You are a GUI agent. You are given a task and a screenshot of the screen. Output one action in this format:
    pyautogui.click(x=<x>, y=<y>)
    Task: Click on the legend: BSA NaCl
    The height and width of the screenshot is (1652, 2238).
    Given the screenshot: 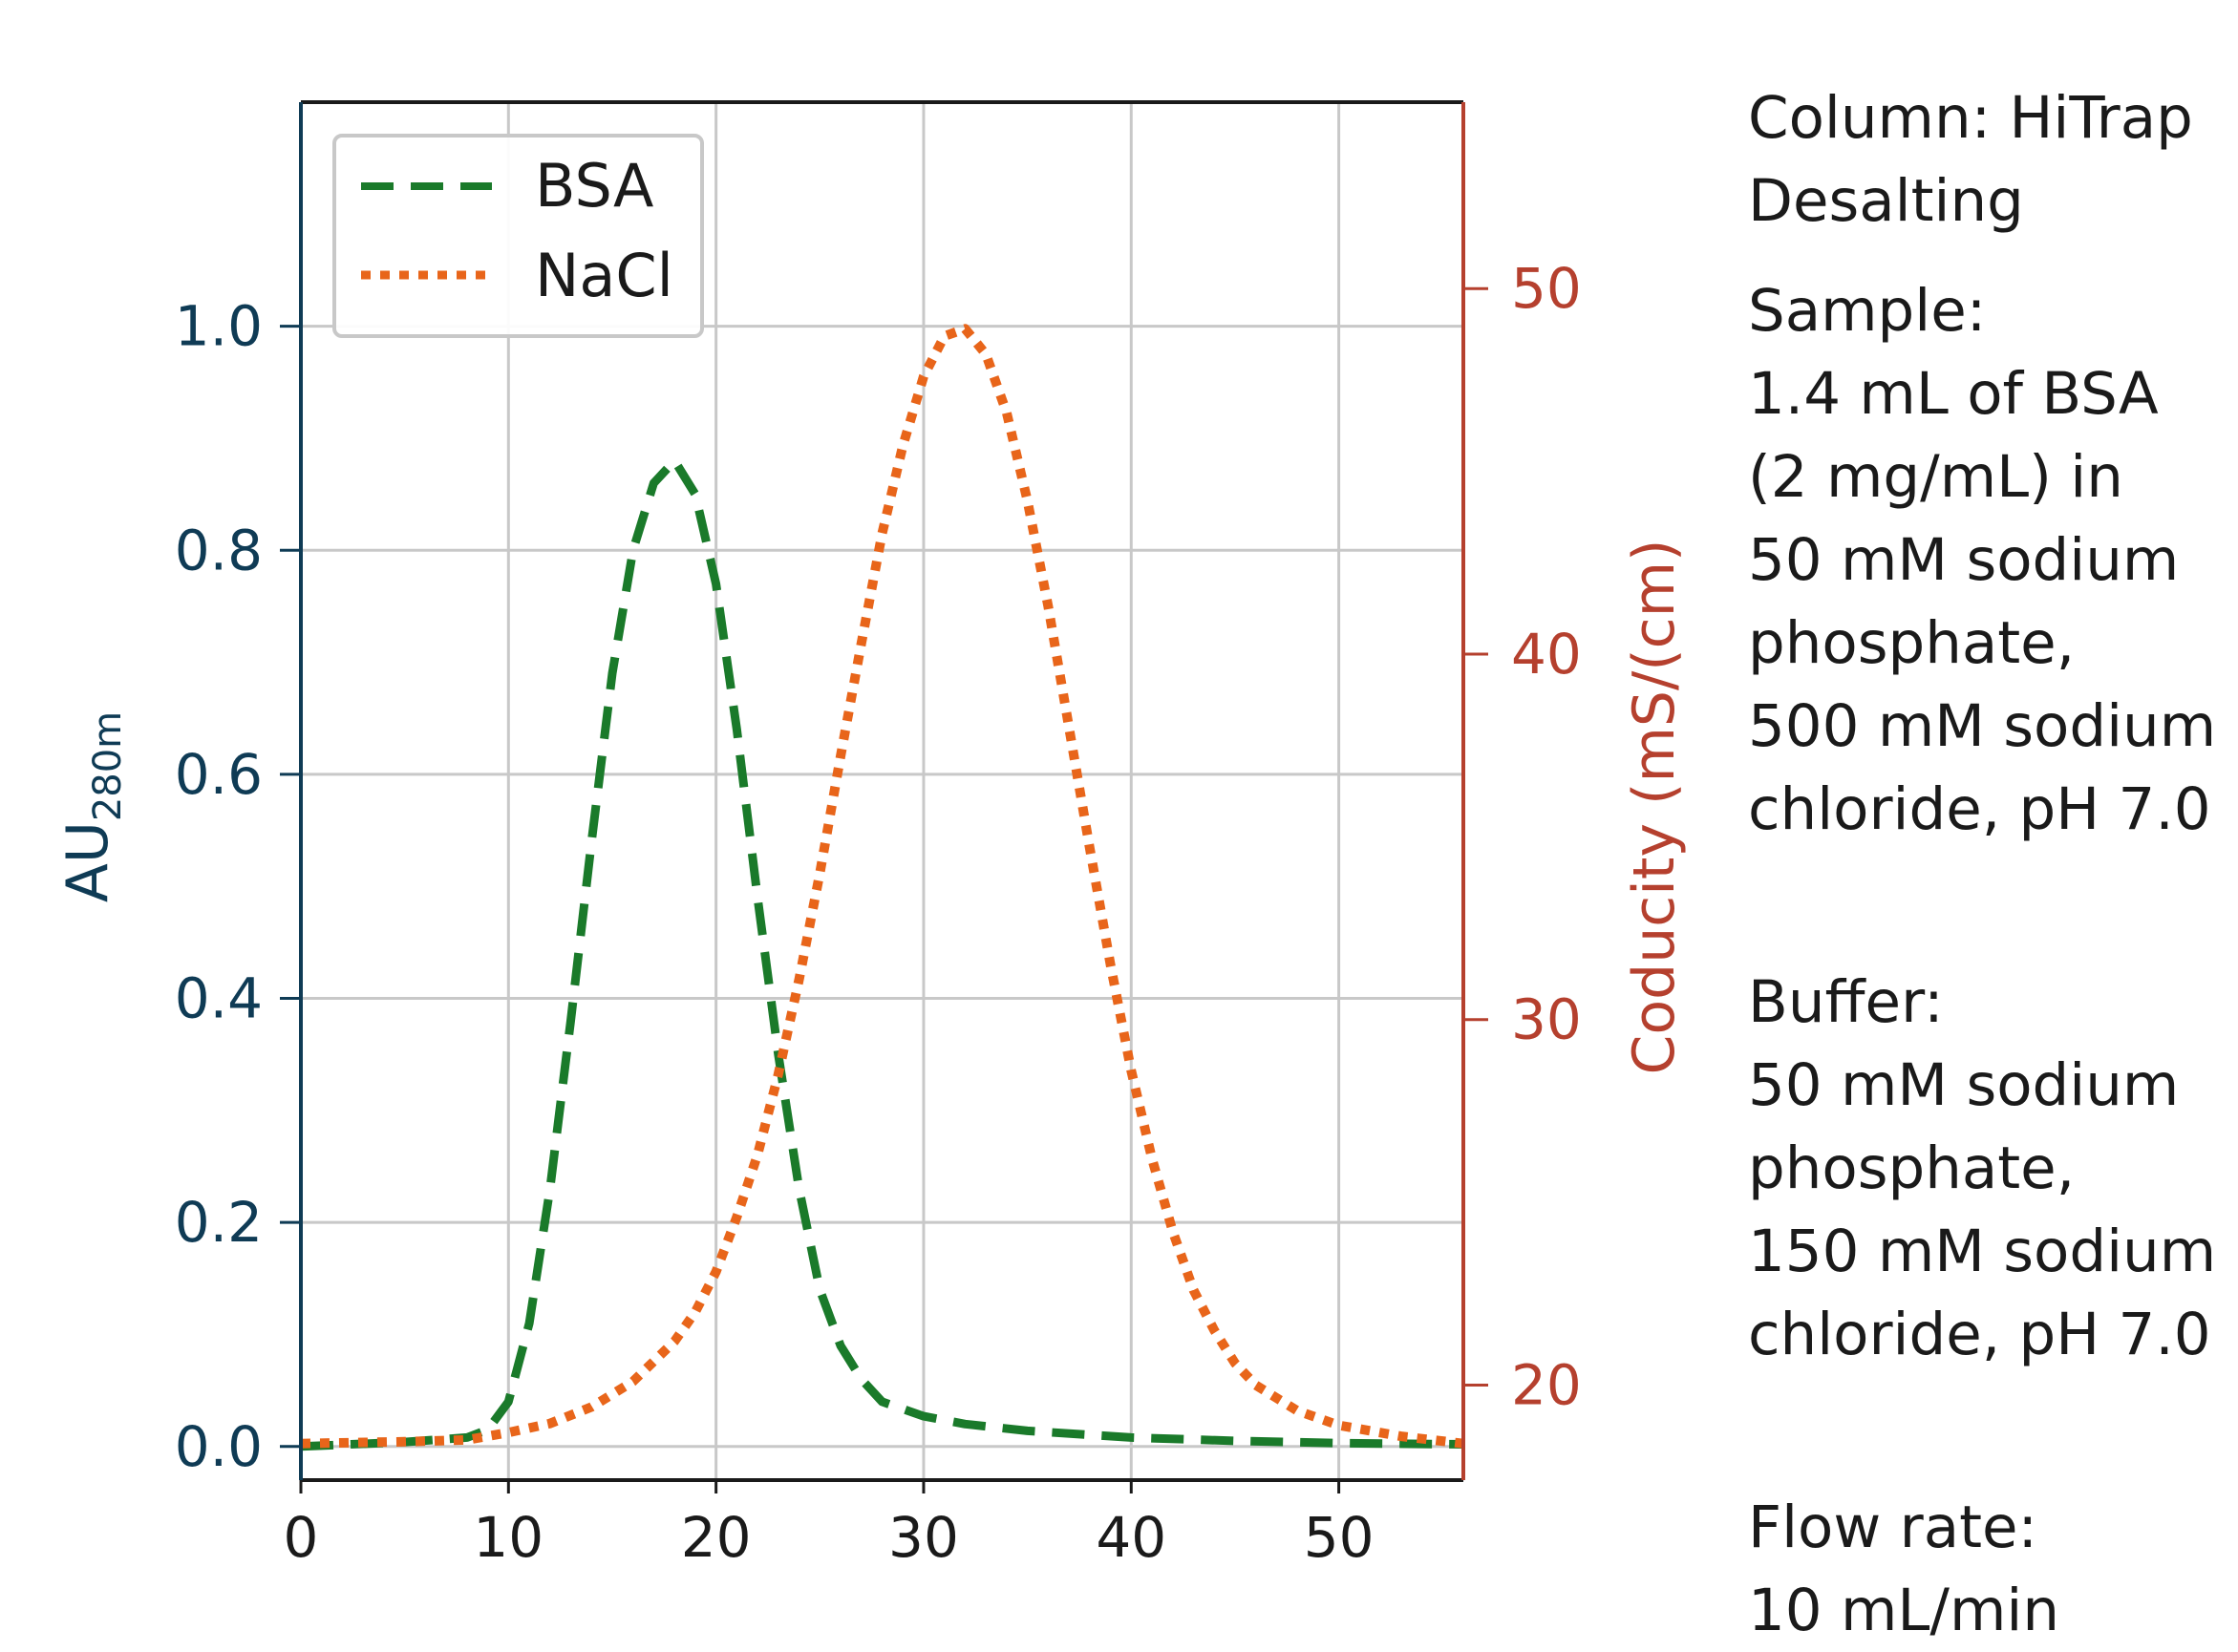 What is the action you would take?
    pyautogui.click(x=518, y=236)
    